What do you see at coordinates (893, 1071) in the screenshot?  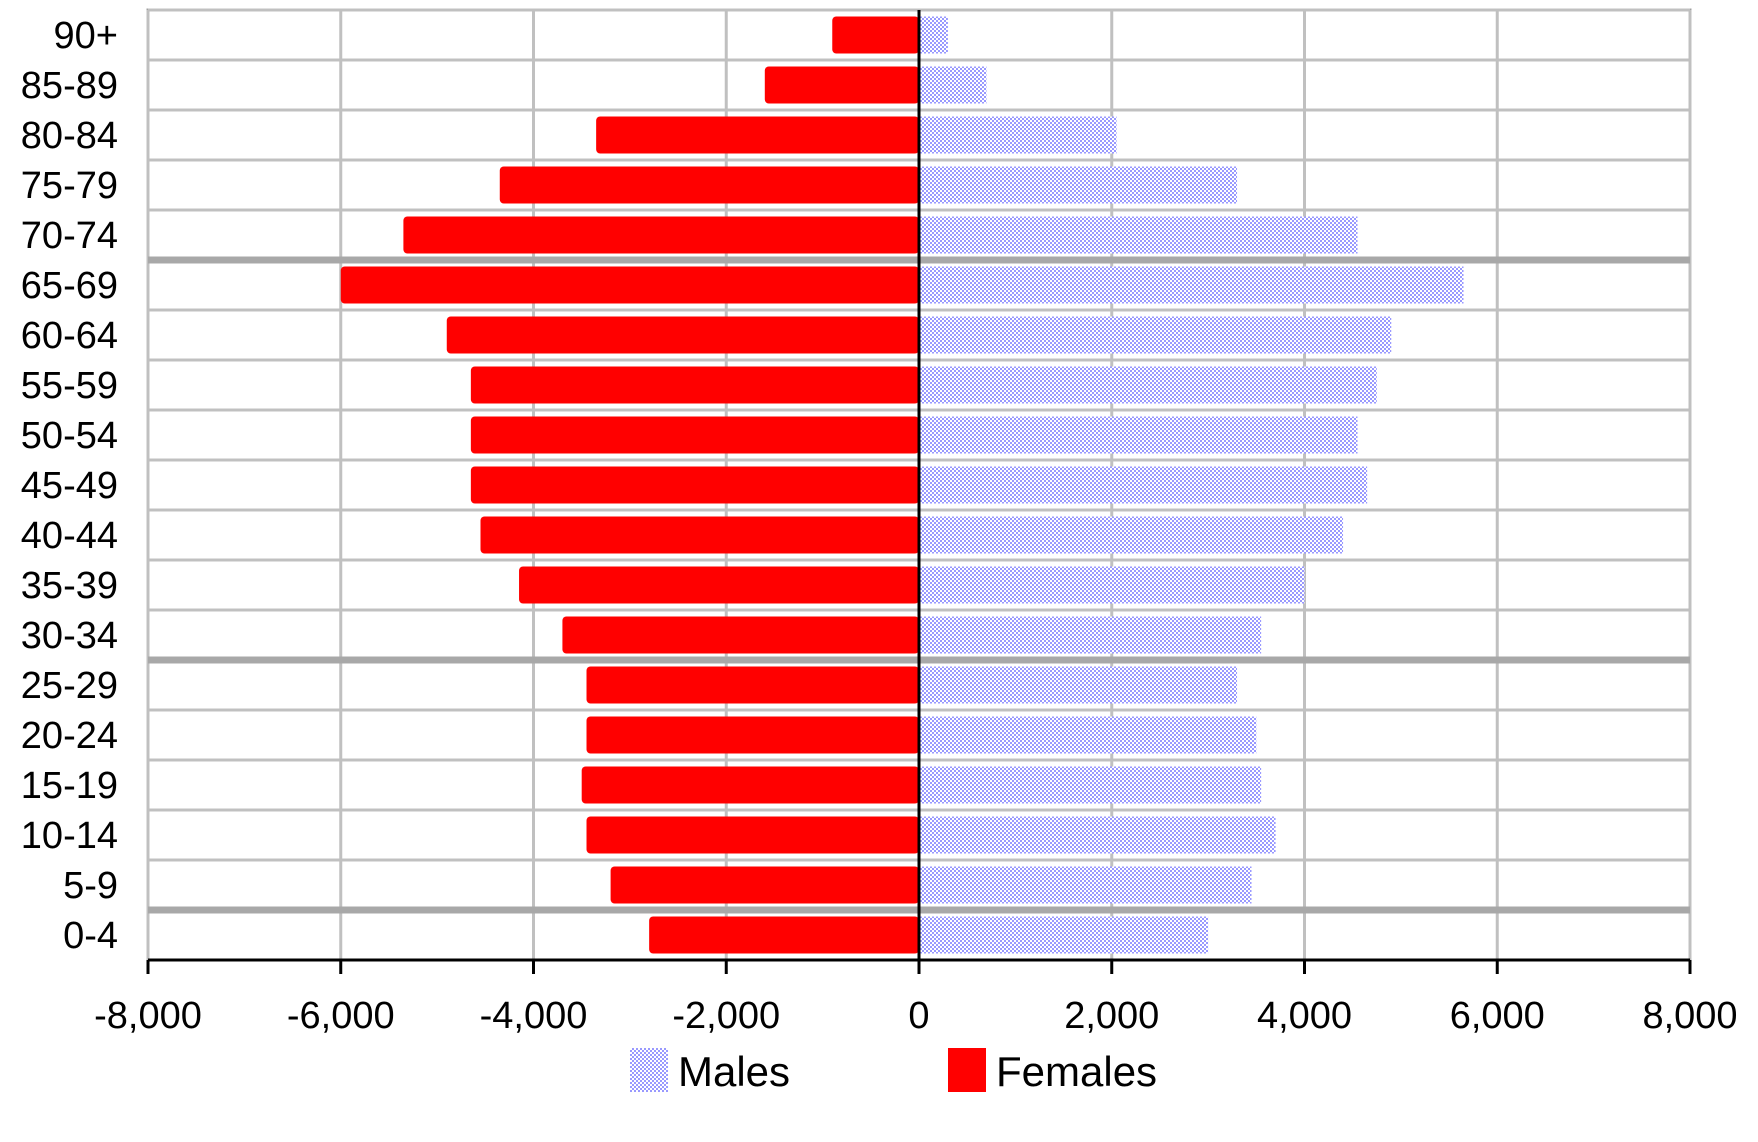 I see `legend: Males Females` at bounding box center [893, 1071].